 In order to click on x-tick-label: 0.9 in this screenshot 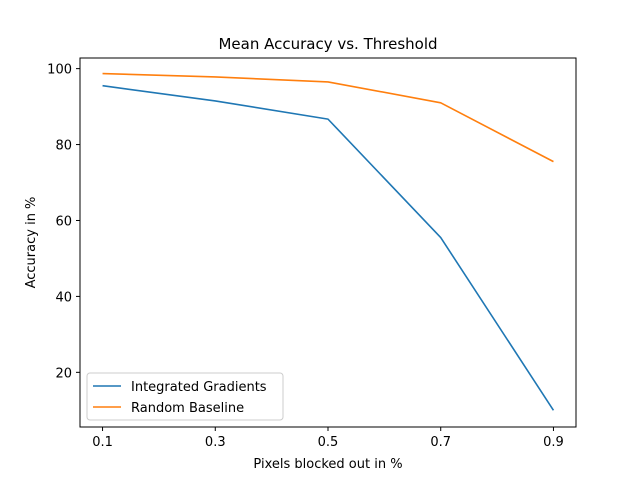, I will do `click(553, 442)`.